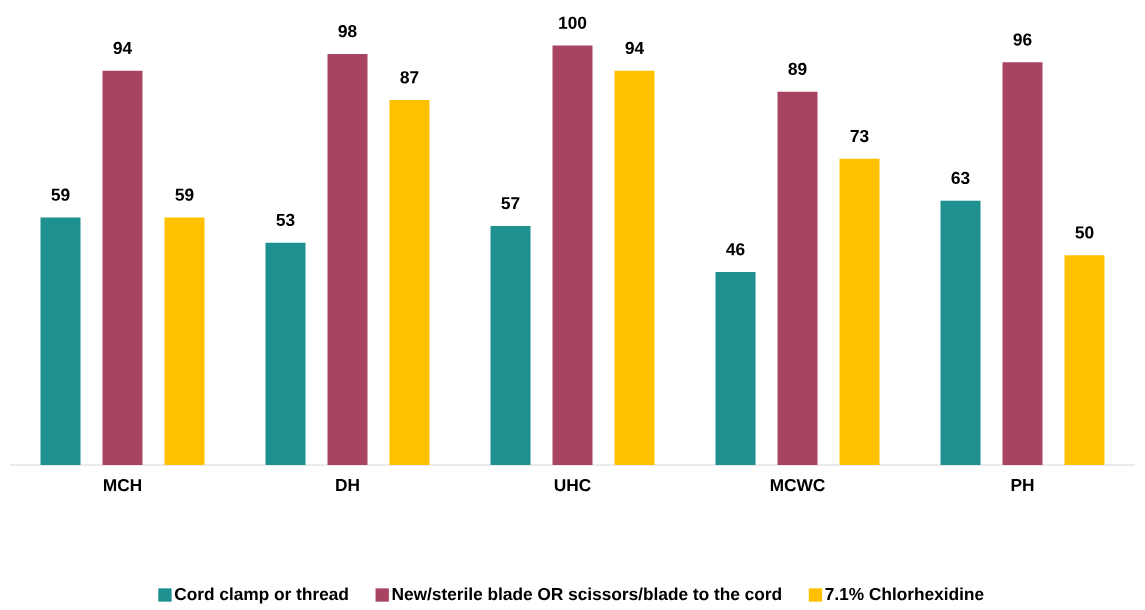 This screenshot has height=610, width=1145. I want to click on data-label: 100, so click(573, 22).